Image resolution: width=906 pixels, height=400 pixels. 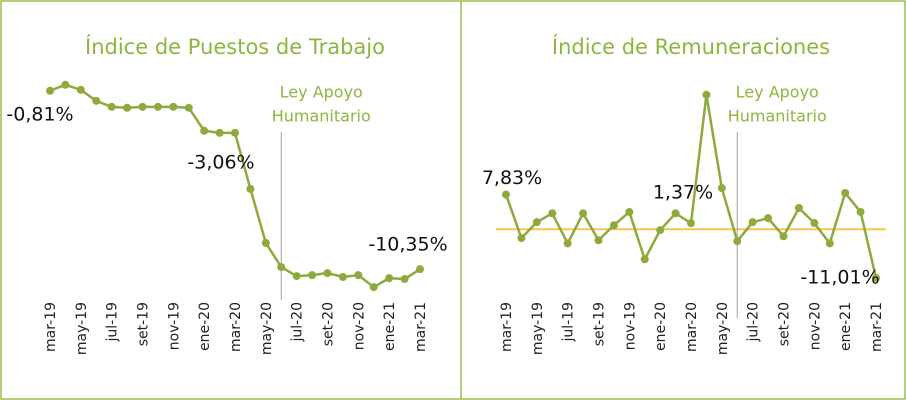 What do you see at coordinates (691, 46) in the screenshot?
I see `chart-title: Índice de Remuneraciones` at bounding box center [691, 46].